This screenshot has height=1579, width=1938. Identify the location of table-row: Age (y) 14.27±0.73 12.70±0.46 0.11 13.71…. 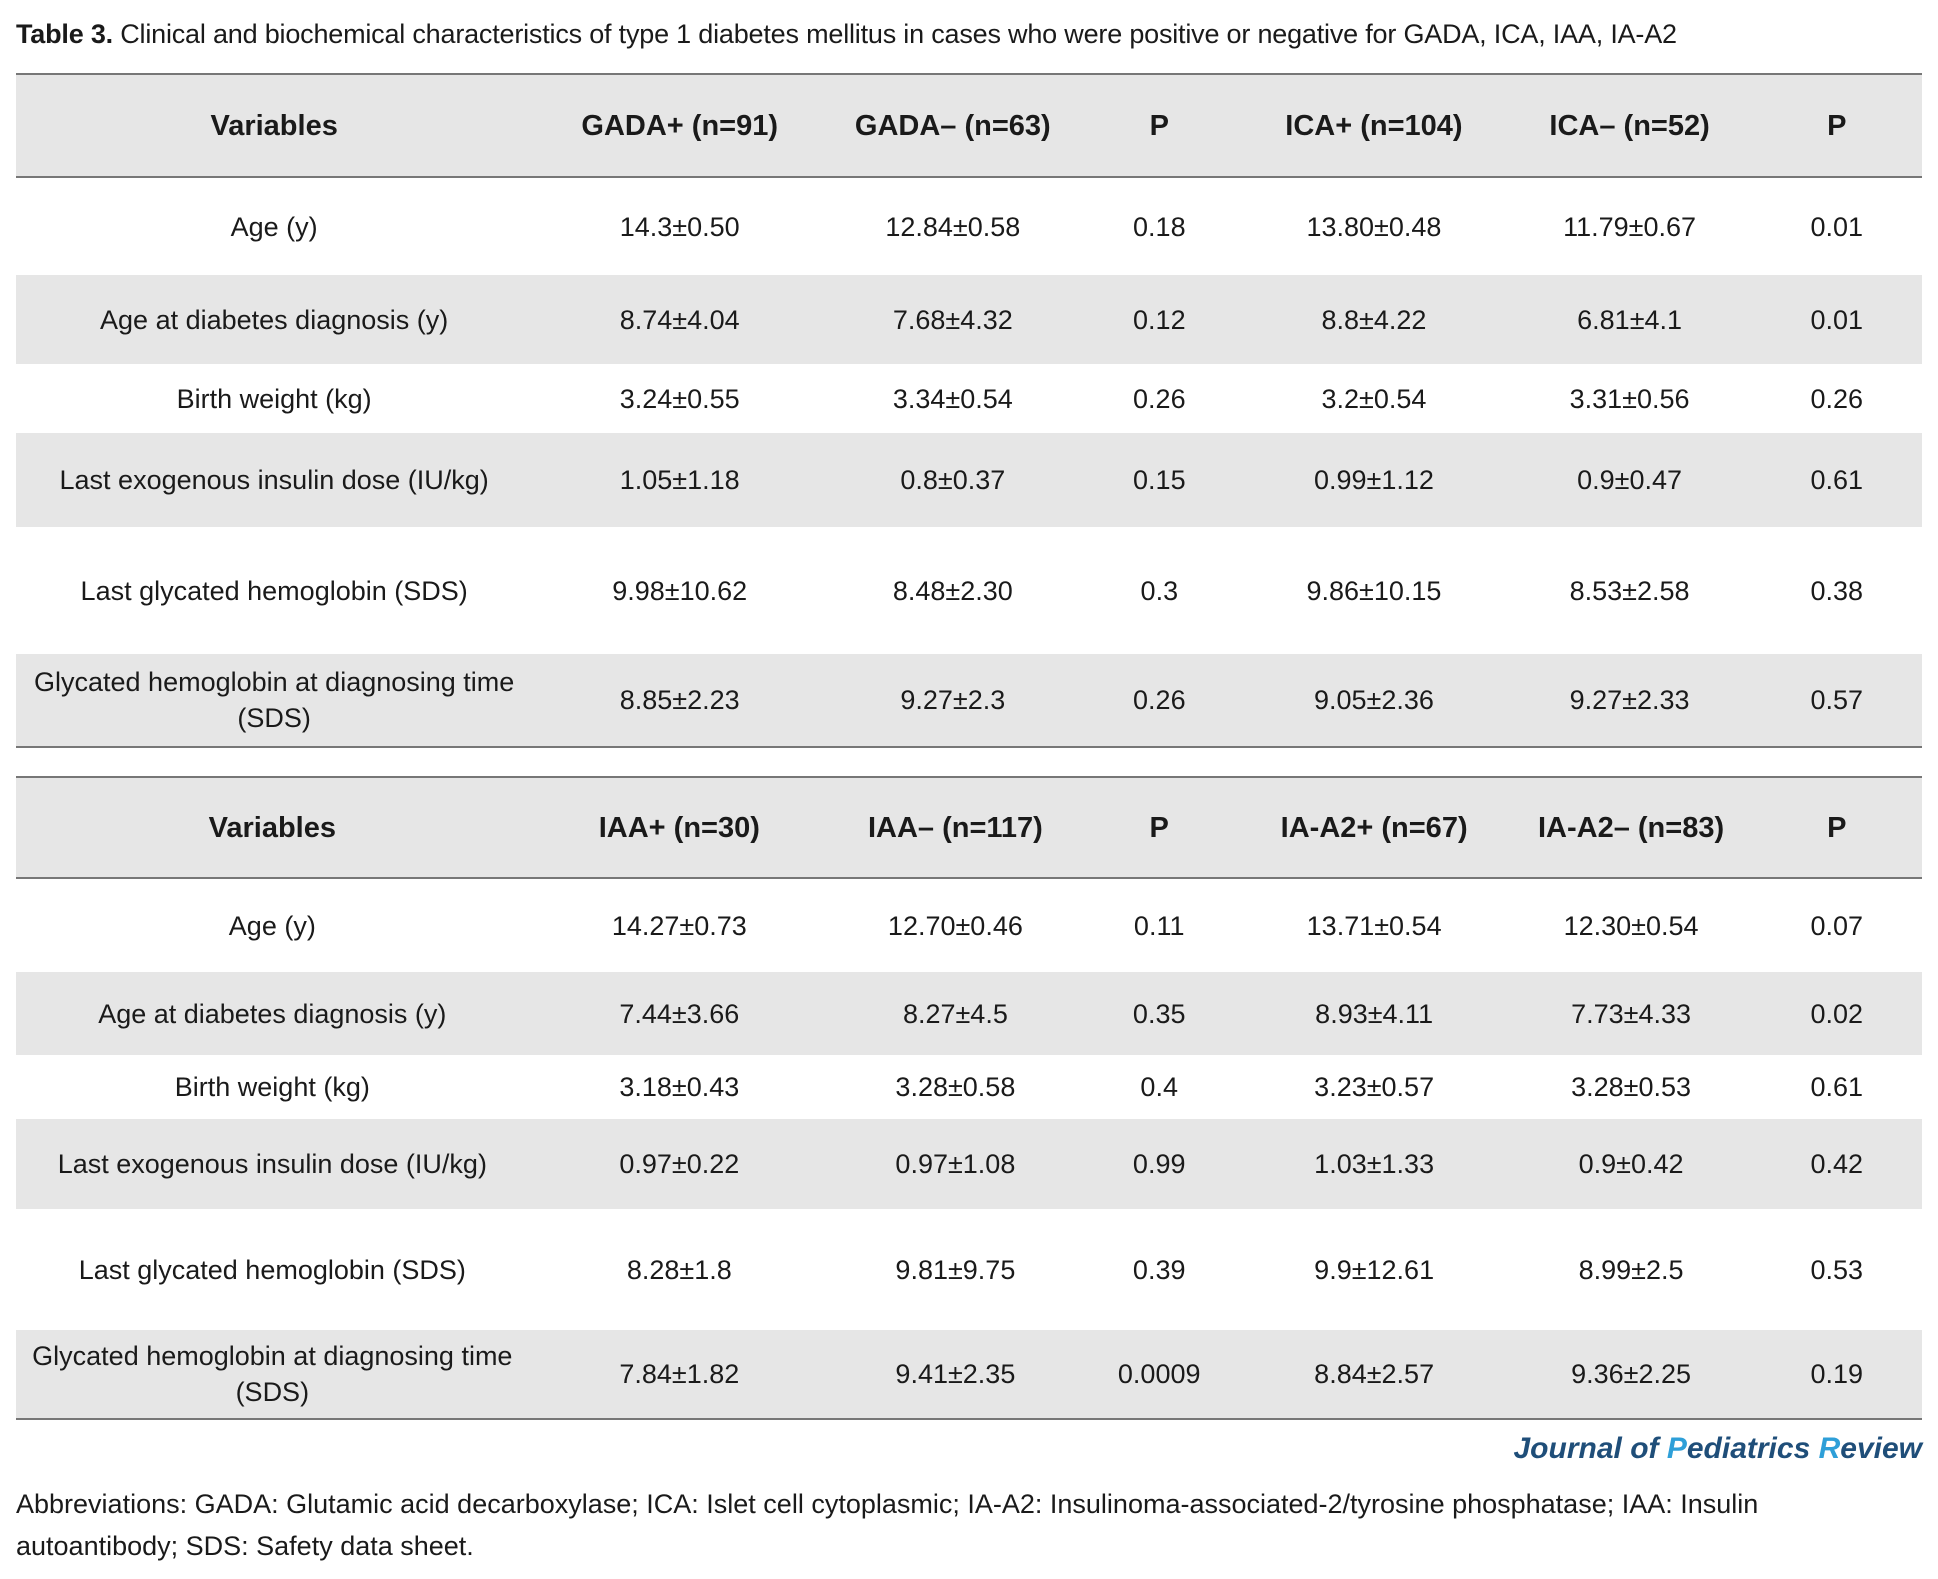
(969, 925).